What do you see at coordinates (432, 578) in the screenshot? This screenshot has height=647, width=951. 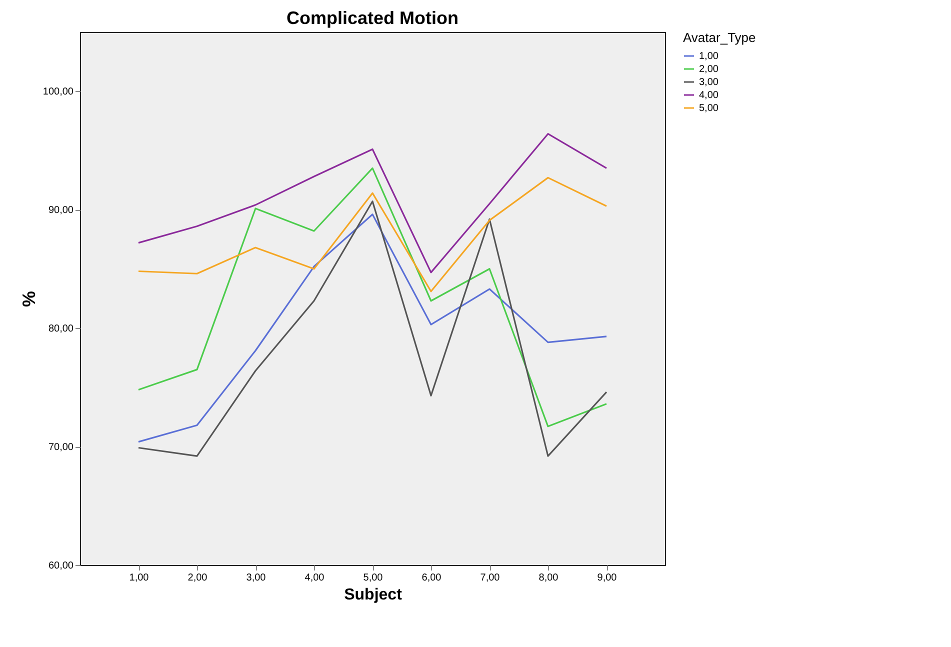 I see `x-tick-label: 6,00` at bounding box center [432, 578].